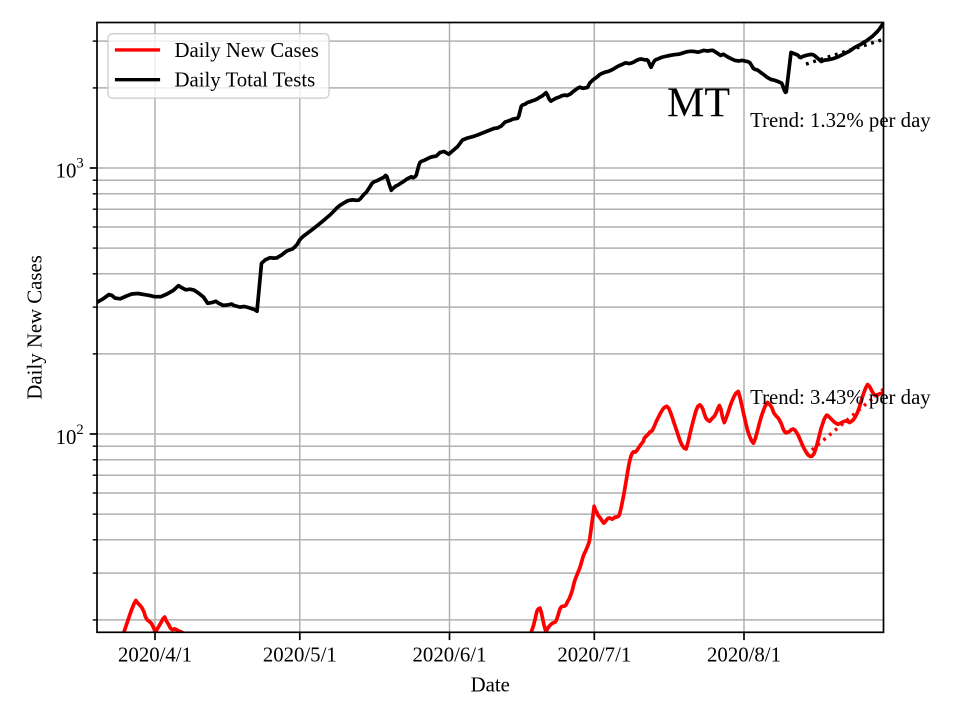  What do you see at coordinates (744, 655) in the screenshot?
I see `svg-text: 2020/8/1` at bounding box center [744, 655].